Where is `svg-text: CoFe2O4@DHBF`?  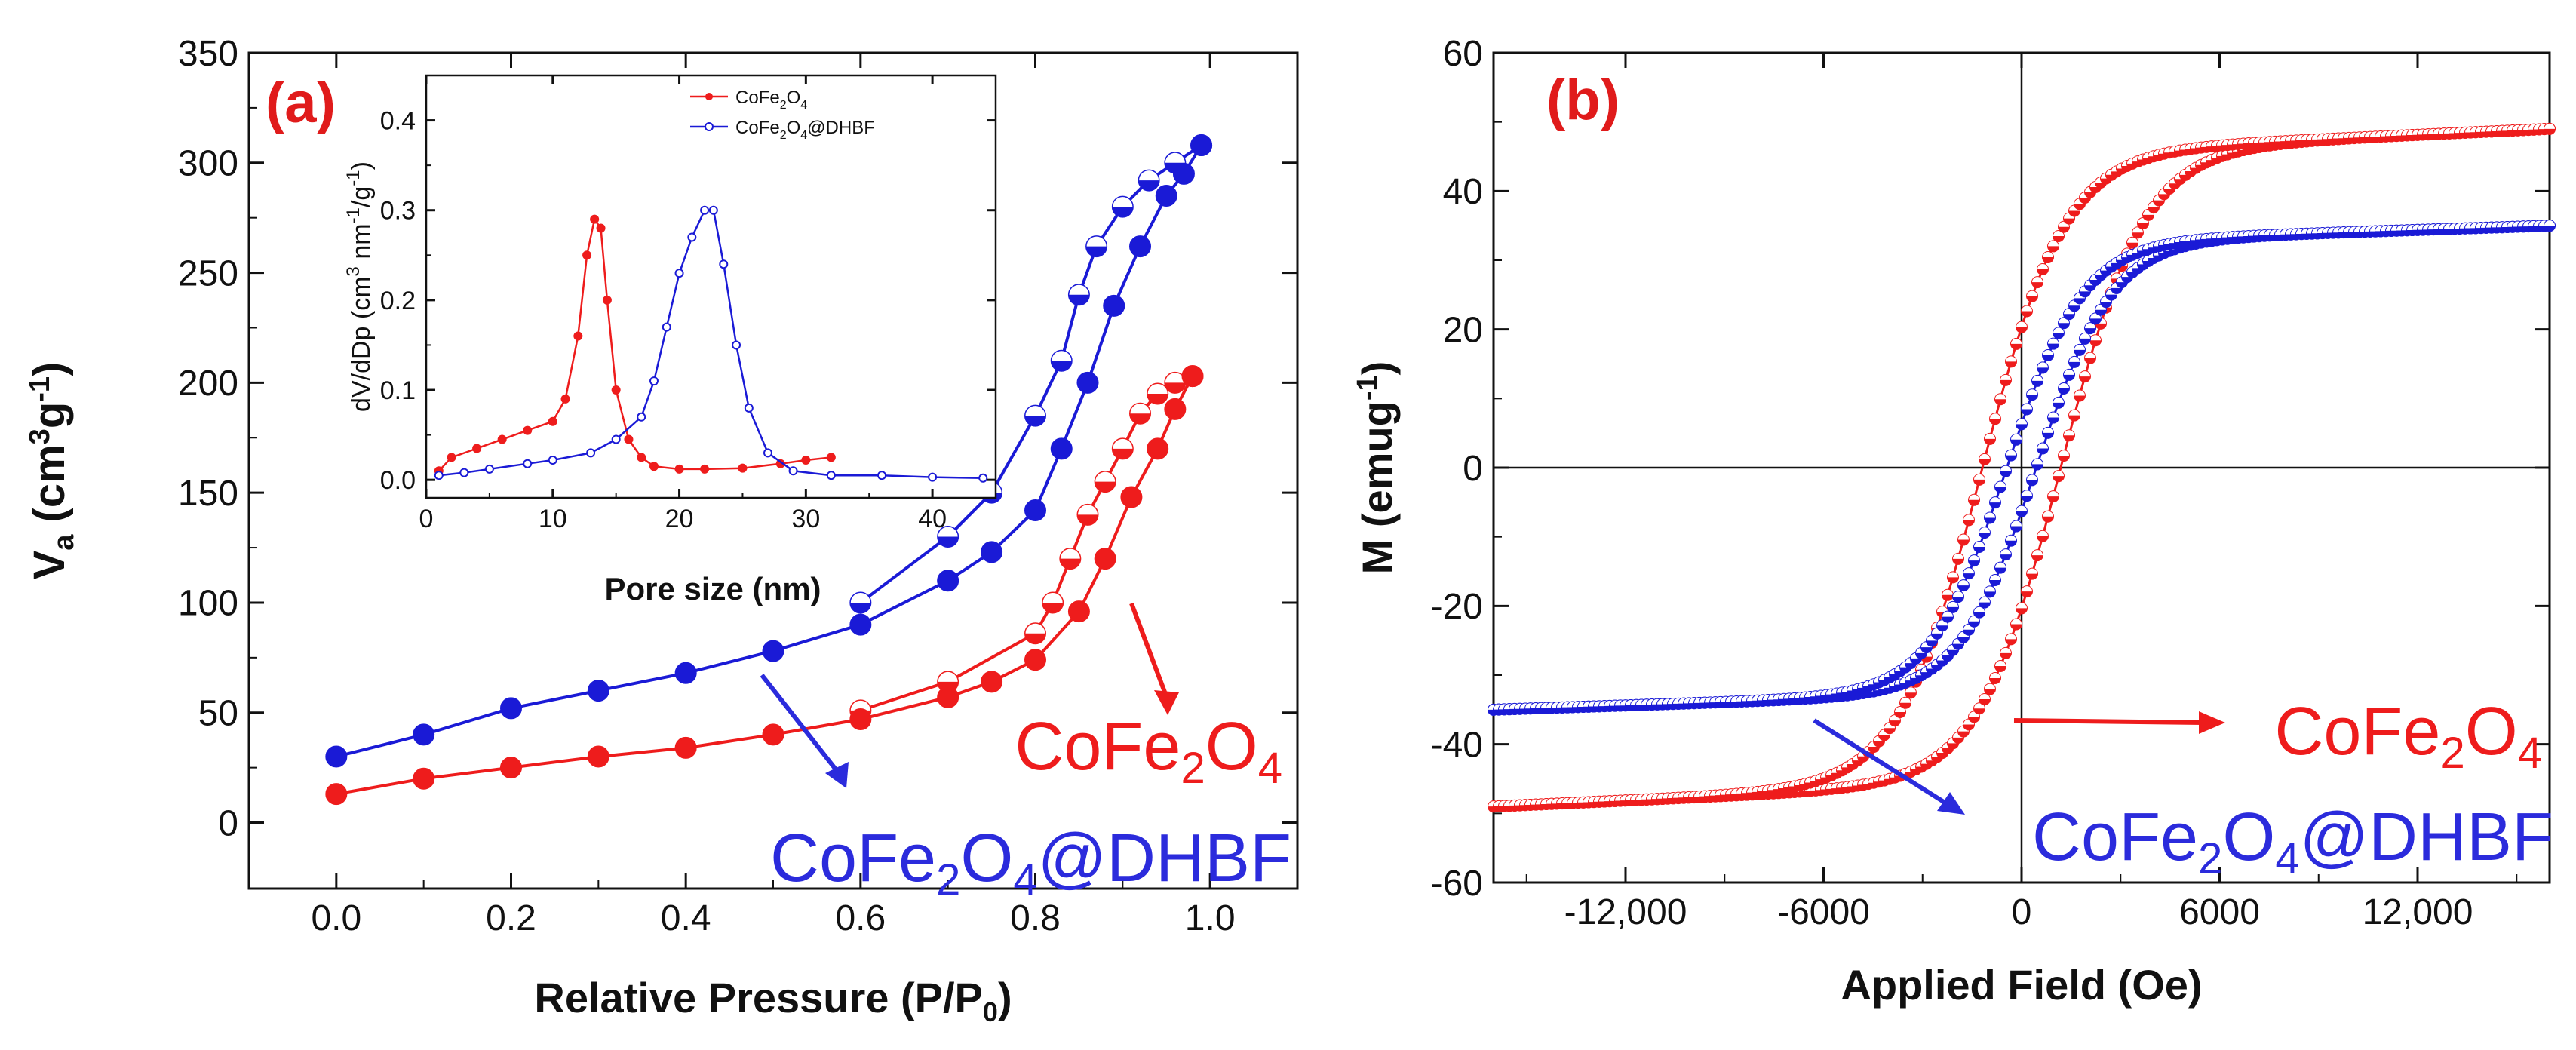 svg-text: CoFe2O4@DHBF is located at coordinates (805, 130).